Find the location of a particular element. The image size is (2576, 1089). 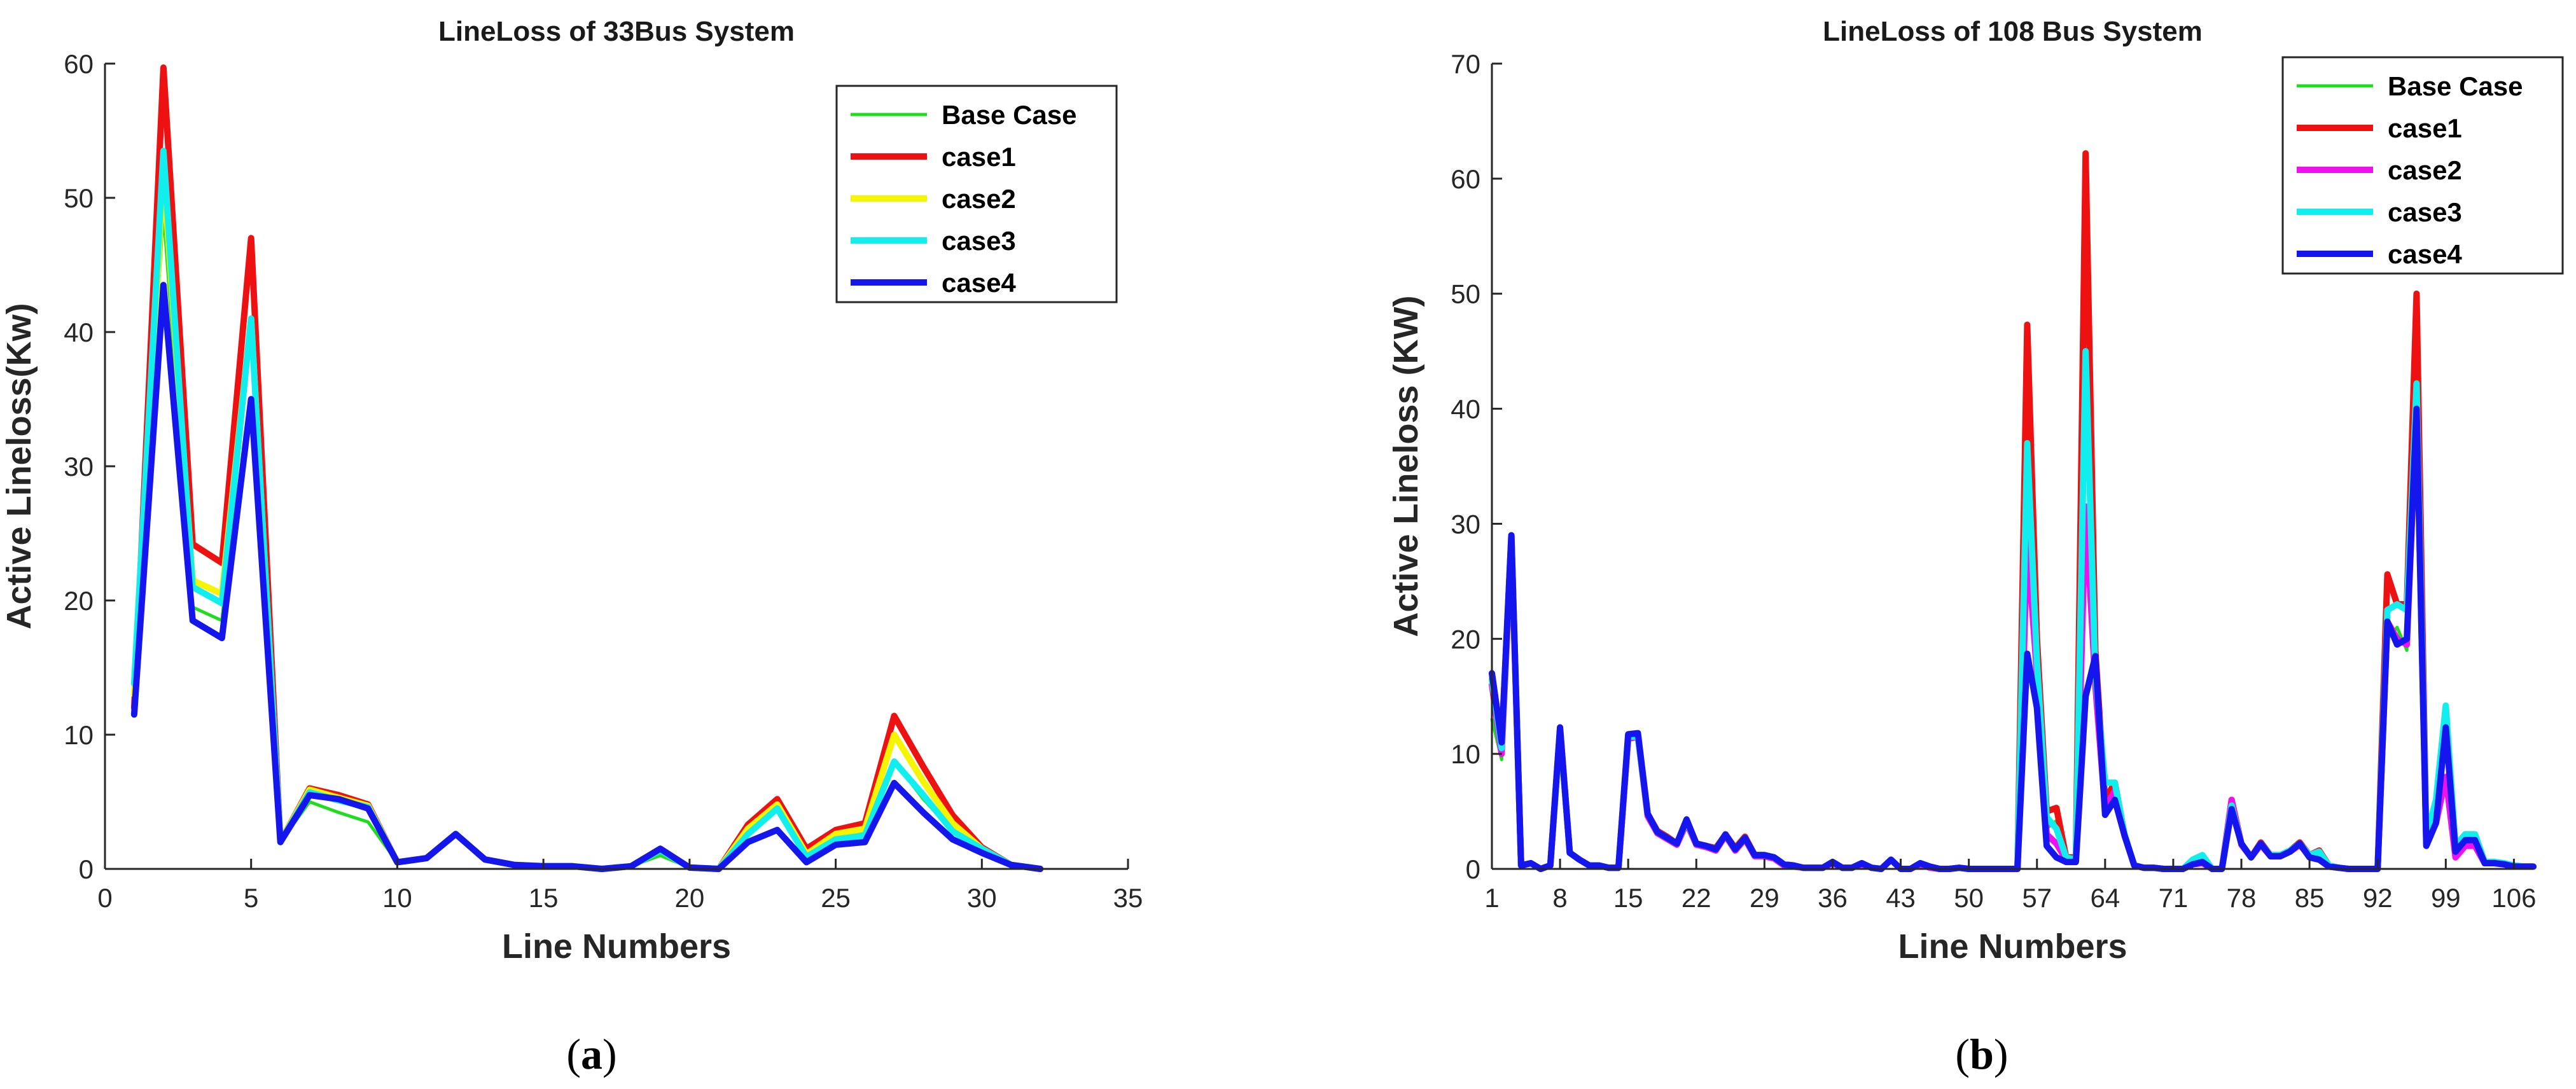

x-tick-label: 29 is located at coordinates (1765, 898).